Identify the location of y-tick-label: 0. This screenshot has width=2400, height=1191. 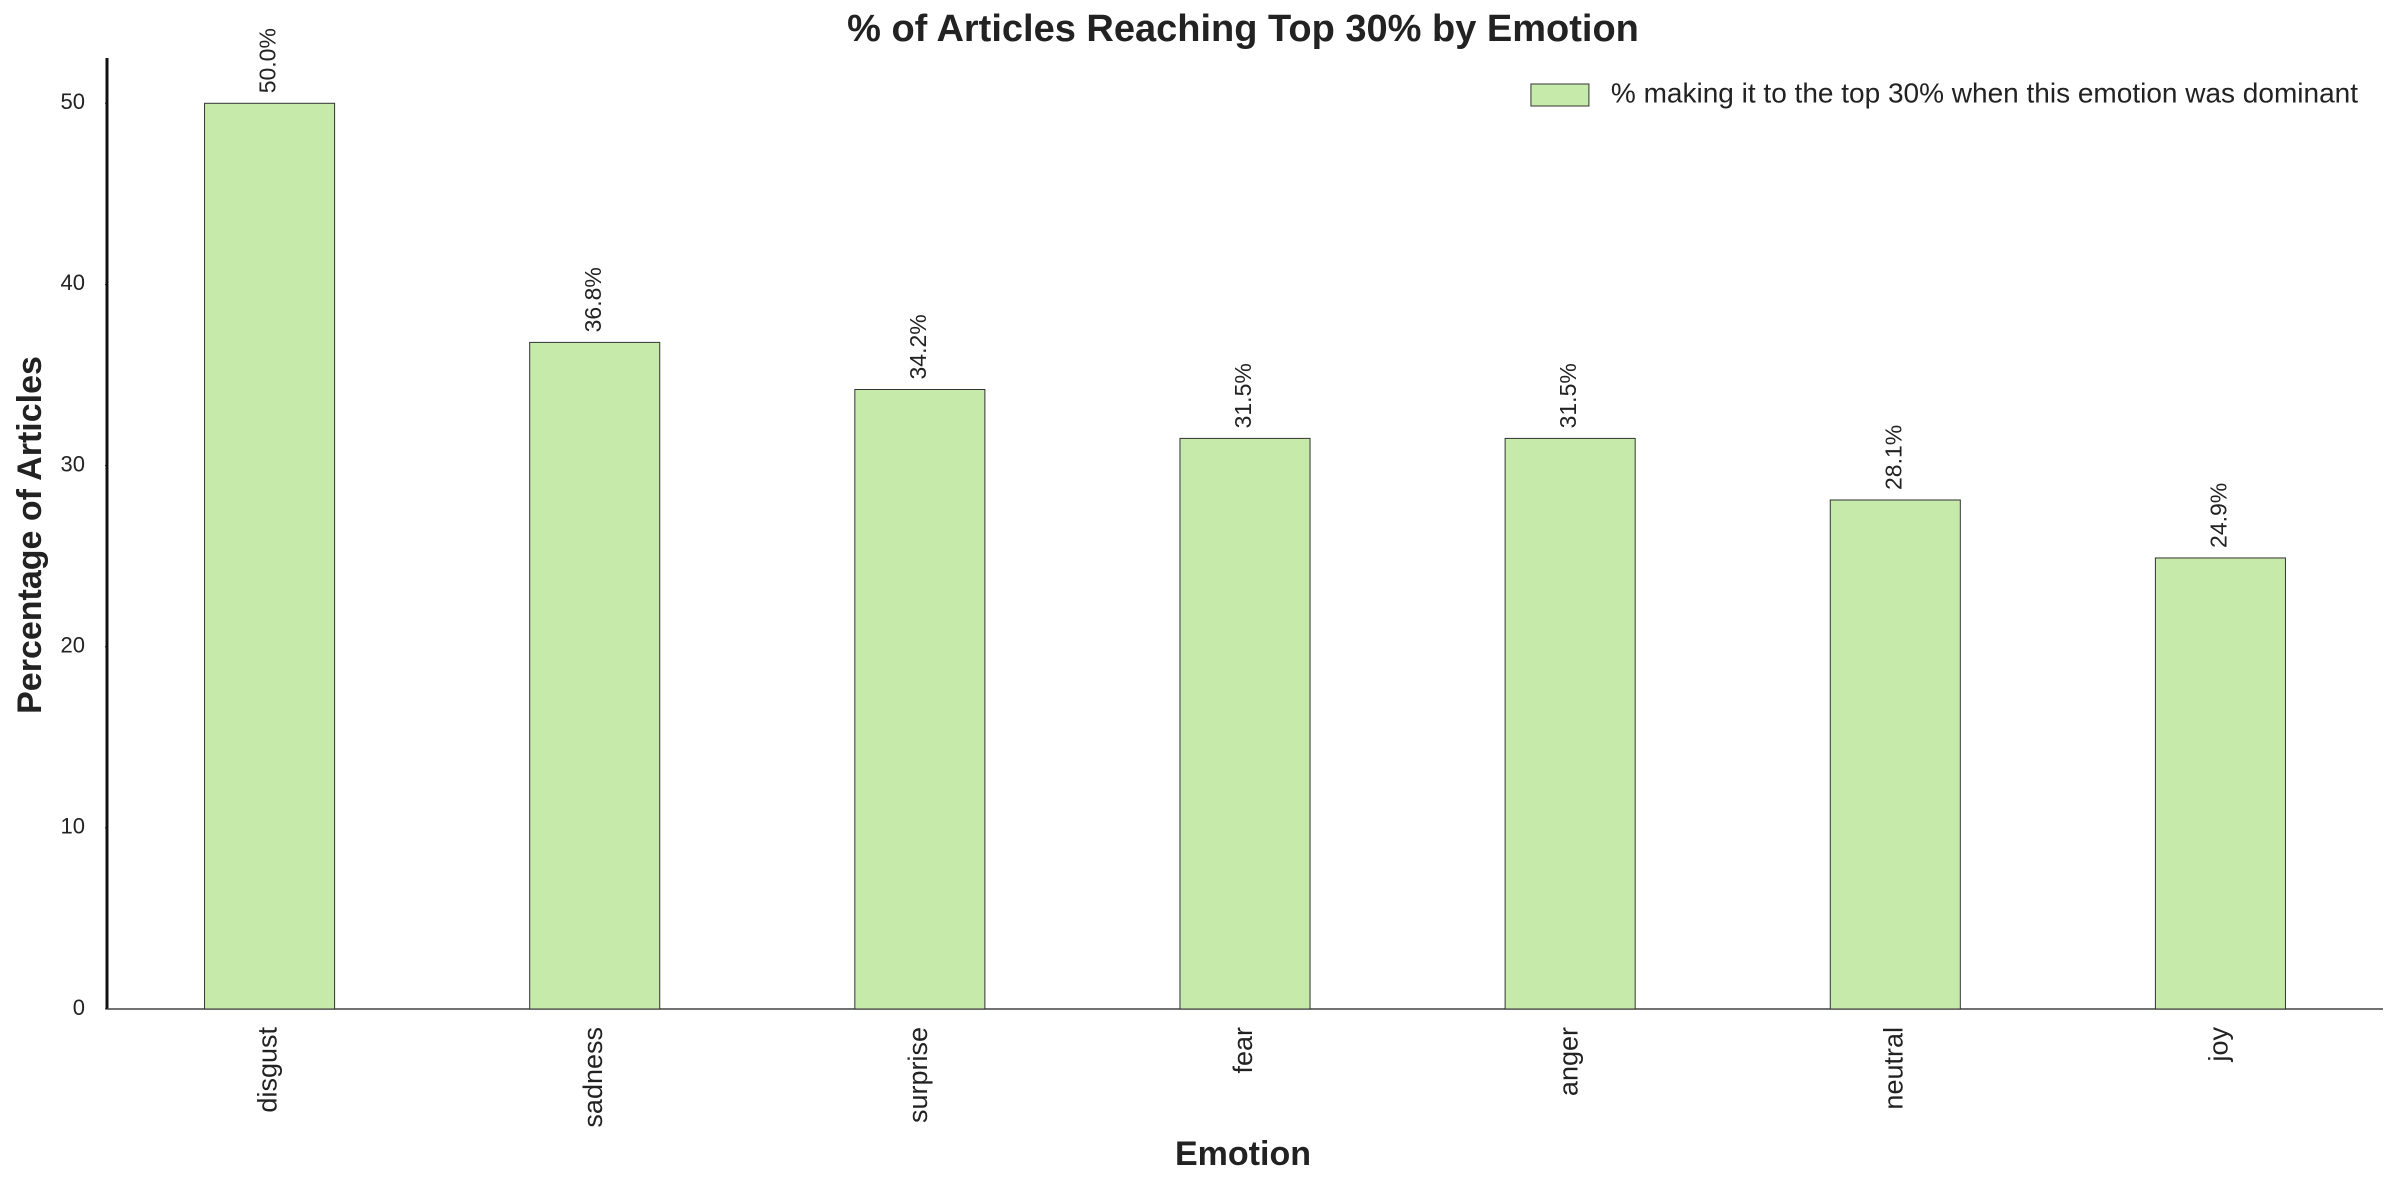
(79, 1007).